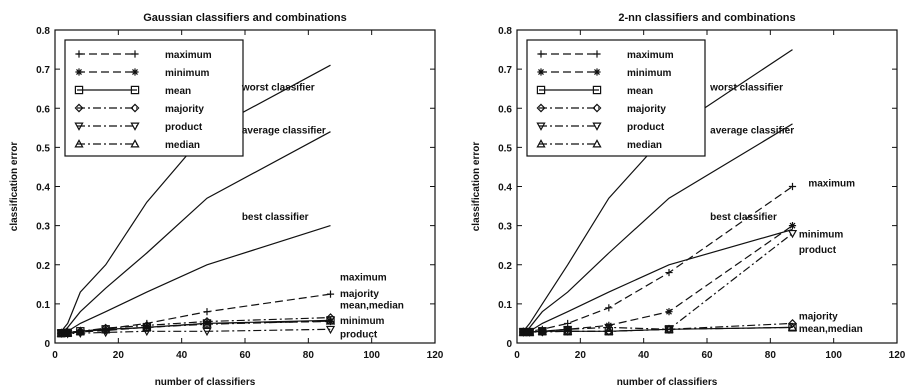  What do you see at coordinates (284, 131) in the screenshot?
I see `annotation-label: average classifier` at bounding box center [284, 131].